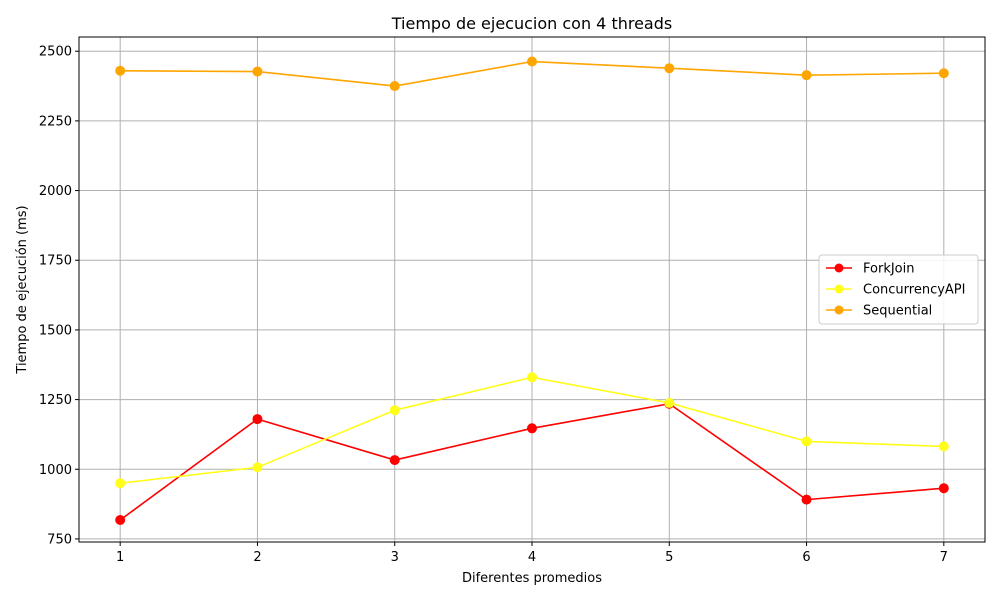  I want to click on legend-label: ConcurrencyAPI, so click(914, 290).